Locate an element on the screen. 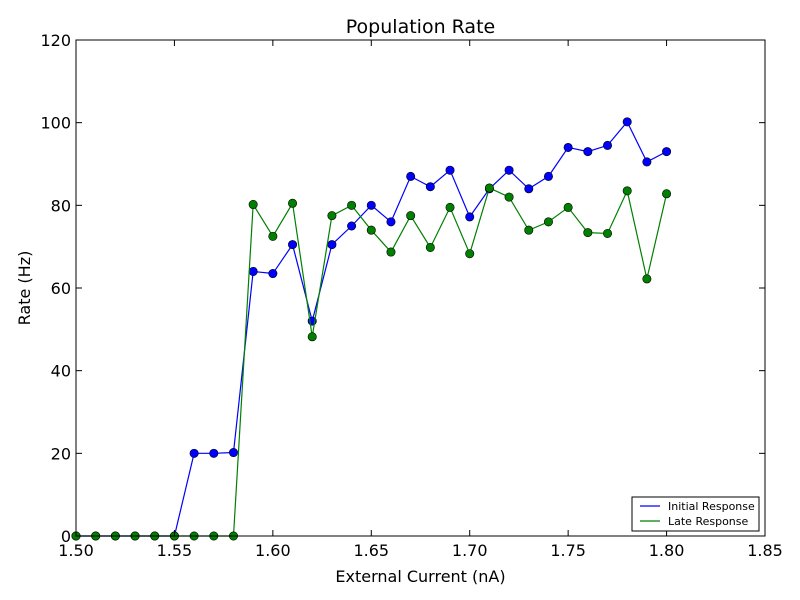 The image size is (800, 600). x-tick-label: 1.55 is located at coordinates (175, 550).